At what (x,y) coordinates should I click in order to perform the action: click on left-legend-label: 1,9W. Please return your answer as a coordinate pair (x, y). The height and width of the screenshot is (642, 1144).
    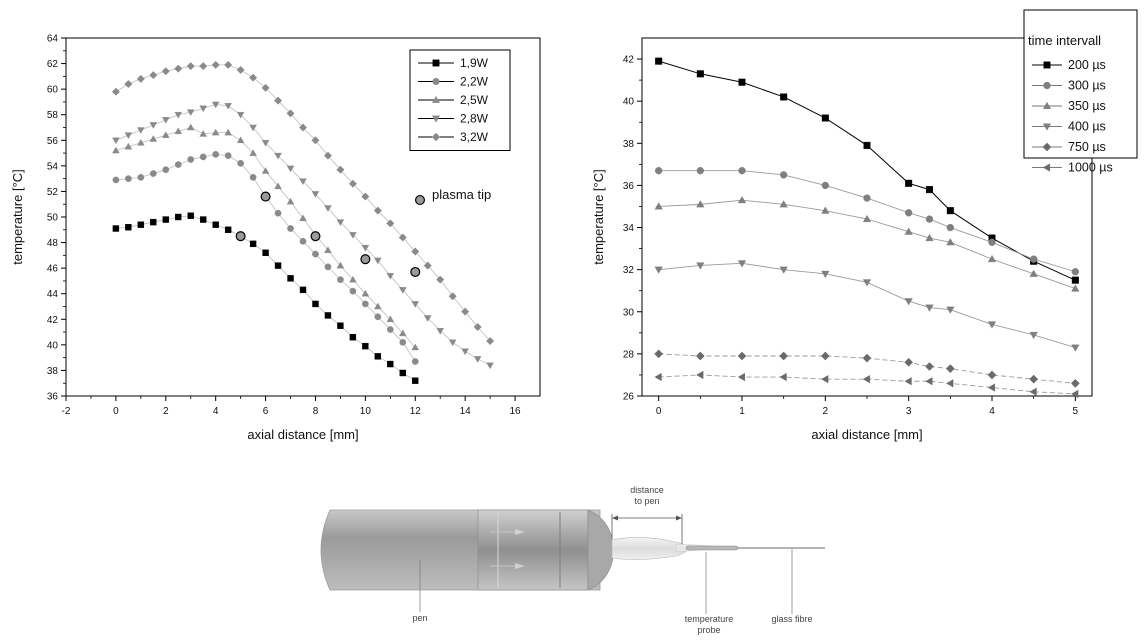
    Looking at the image, I should click on (474, 63).